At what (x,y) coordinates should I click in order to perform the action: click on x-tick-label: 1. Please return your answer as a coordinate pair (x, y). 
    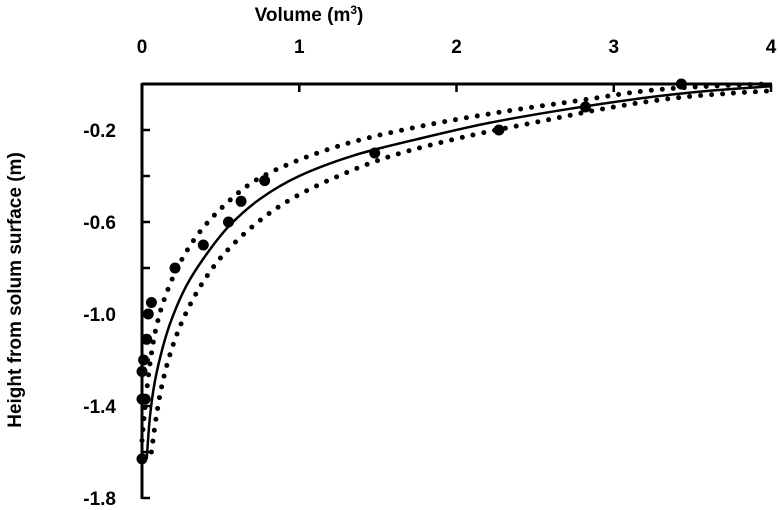
    Looking at the image, I should click on (299, 47).